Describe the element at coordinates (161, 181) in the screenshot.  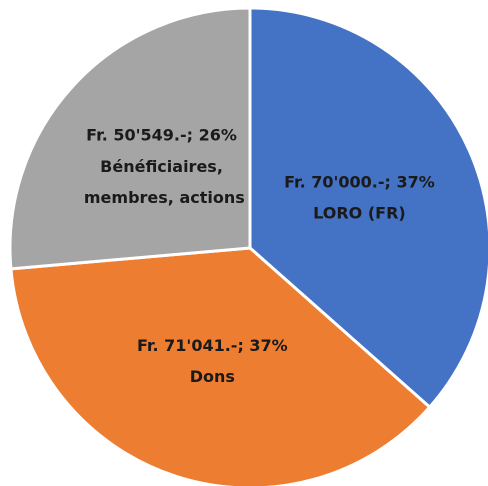
I see `category-label: Bénéficiaires, membres, actions` at that location.